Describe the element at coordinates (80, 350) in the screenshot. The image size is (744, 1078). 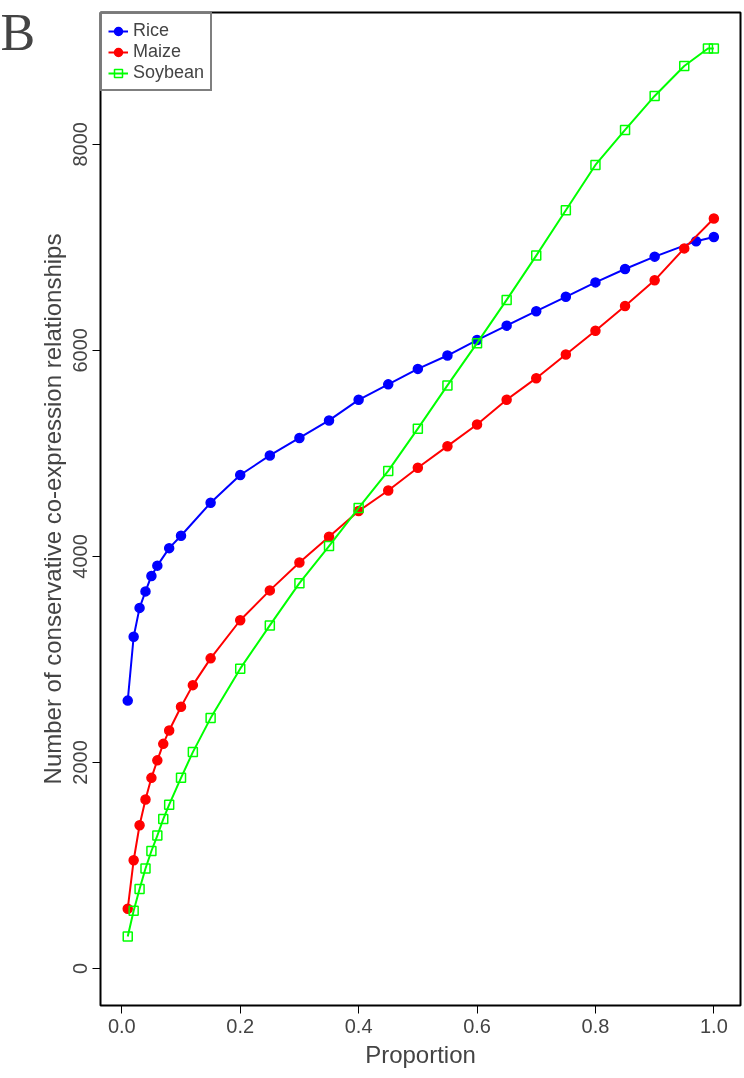
I see `y-tick-label: 6000` at that location.